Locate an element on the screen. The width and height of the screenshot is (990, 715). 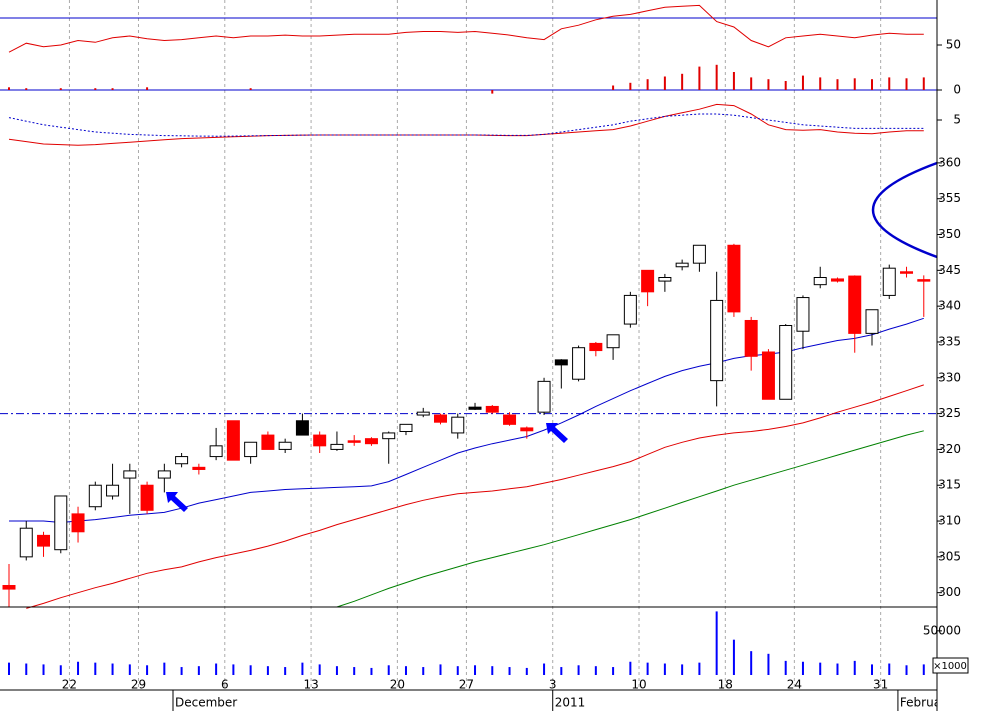
y-tick-label: 50 is located at coordinates (953, 45).